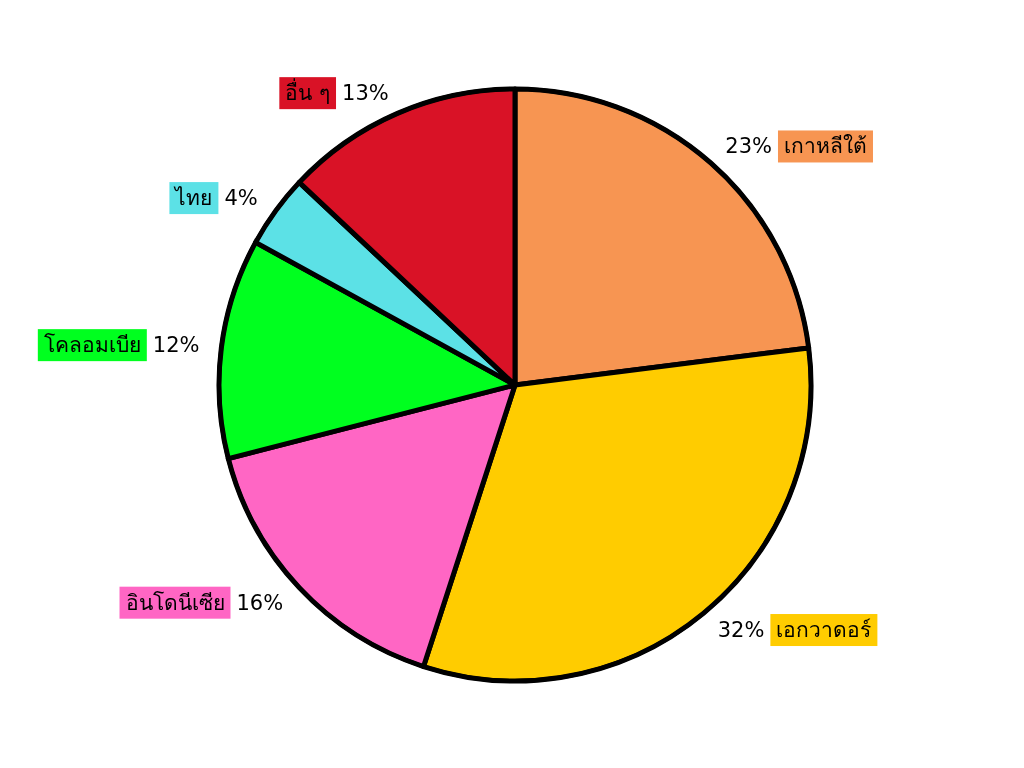  I want to click on slice-label: อินโดนีเซีย, so click(175, 602).